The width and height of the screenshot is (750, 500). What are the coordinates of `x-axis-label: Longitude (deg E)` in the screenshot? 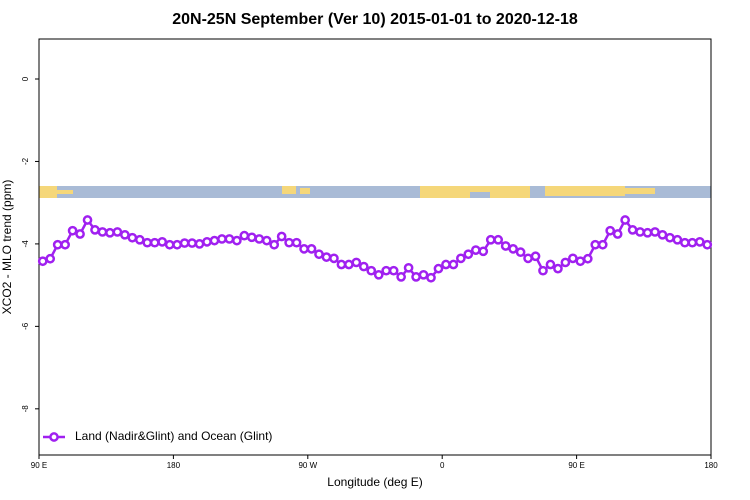 It's located at (374, 482).